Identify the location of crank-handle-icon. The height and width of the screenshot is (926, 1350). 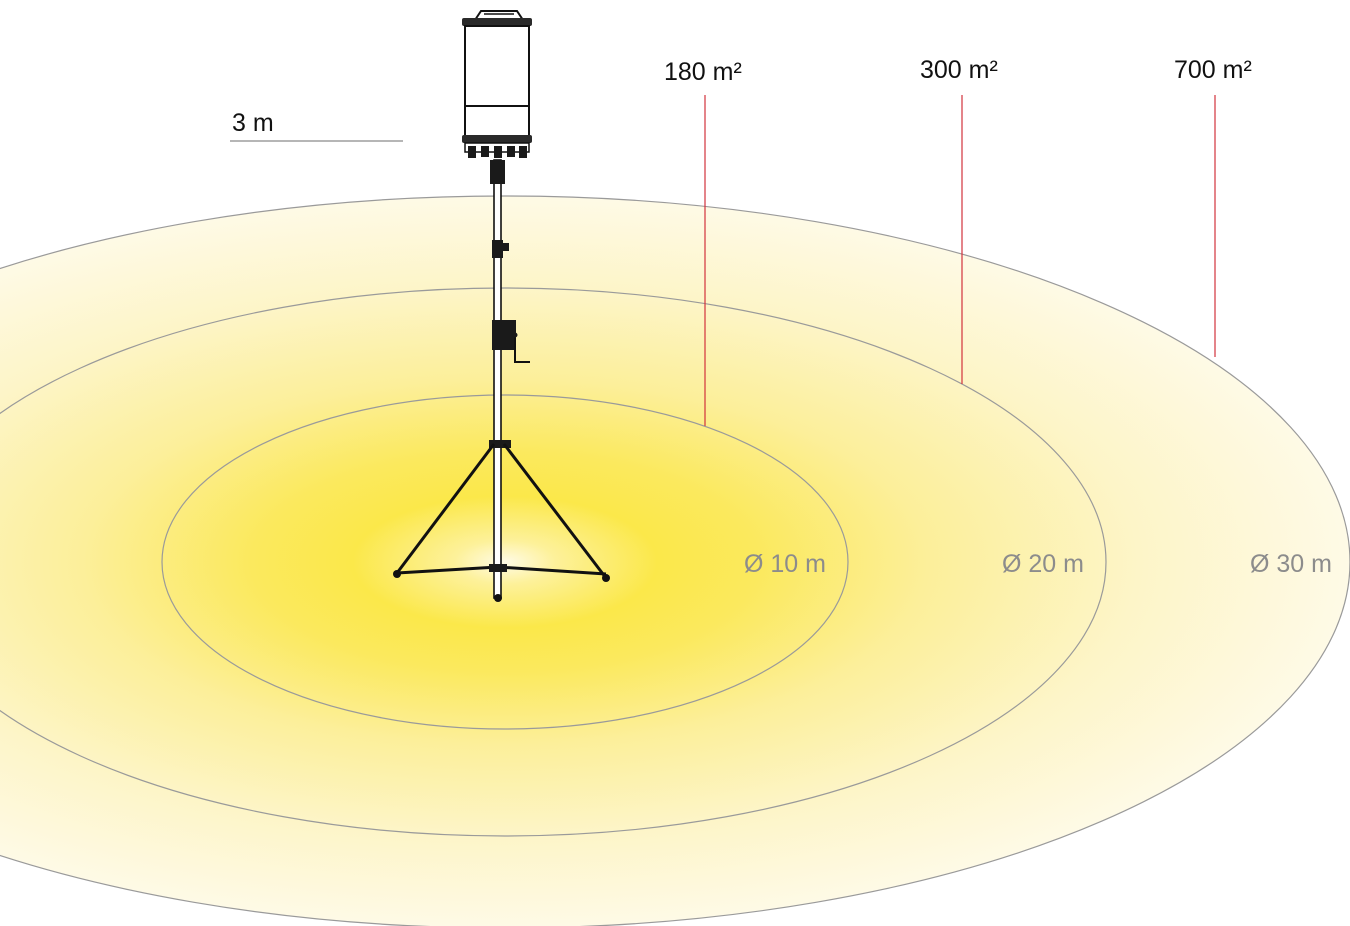
(515, 335).